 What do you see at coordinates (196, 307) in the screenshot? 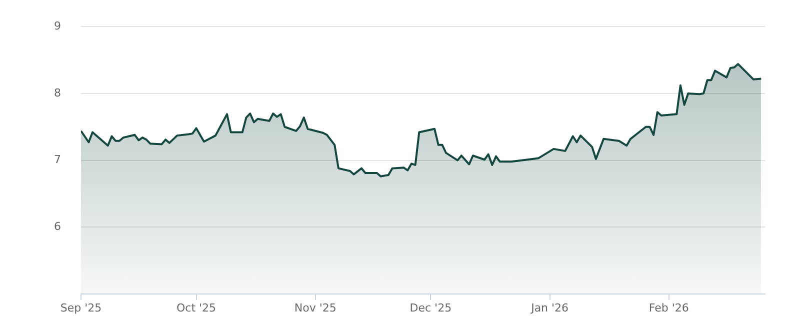
I see `x-tick-label: Oct '25` at bounding box center [196, 307].